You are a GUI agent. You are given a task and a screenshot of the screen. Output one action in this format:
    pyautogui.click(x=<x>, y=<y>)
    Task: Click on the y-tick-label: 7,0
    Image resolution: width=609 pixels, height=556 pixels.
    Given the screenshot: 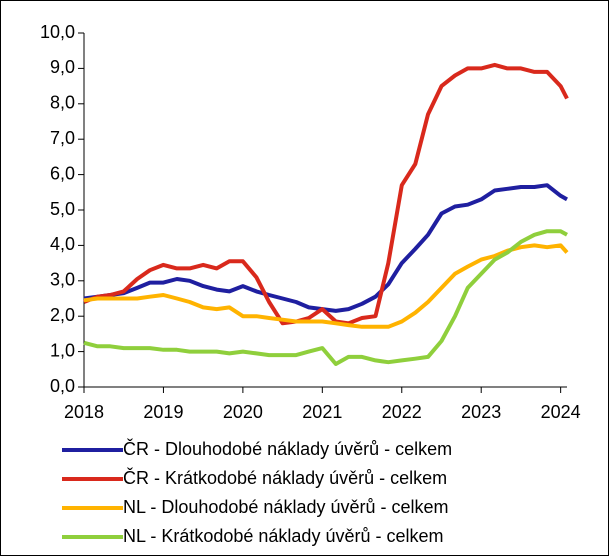 What is the action you would take?
    pyautogui.click(x=62, y=138)
    